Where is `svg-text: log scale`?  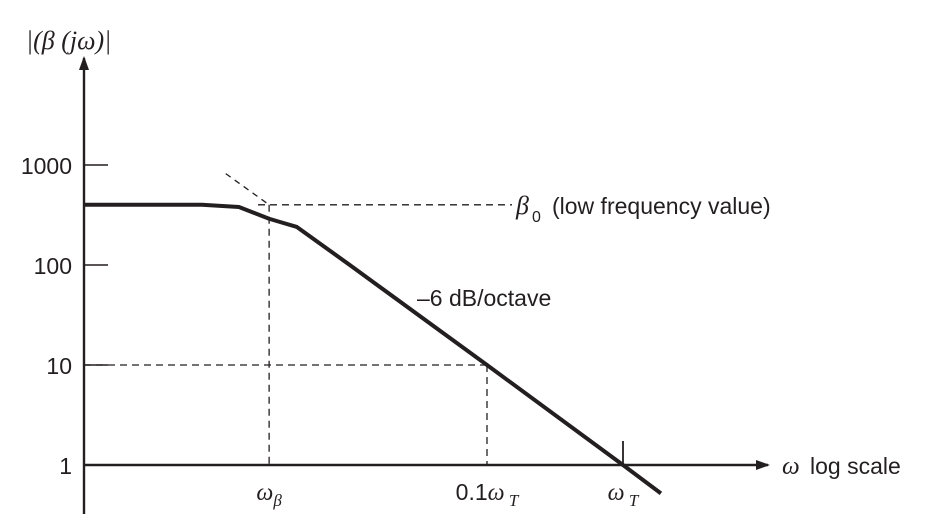 svg-text: log scale is located at coordinates (855, 466).